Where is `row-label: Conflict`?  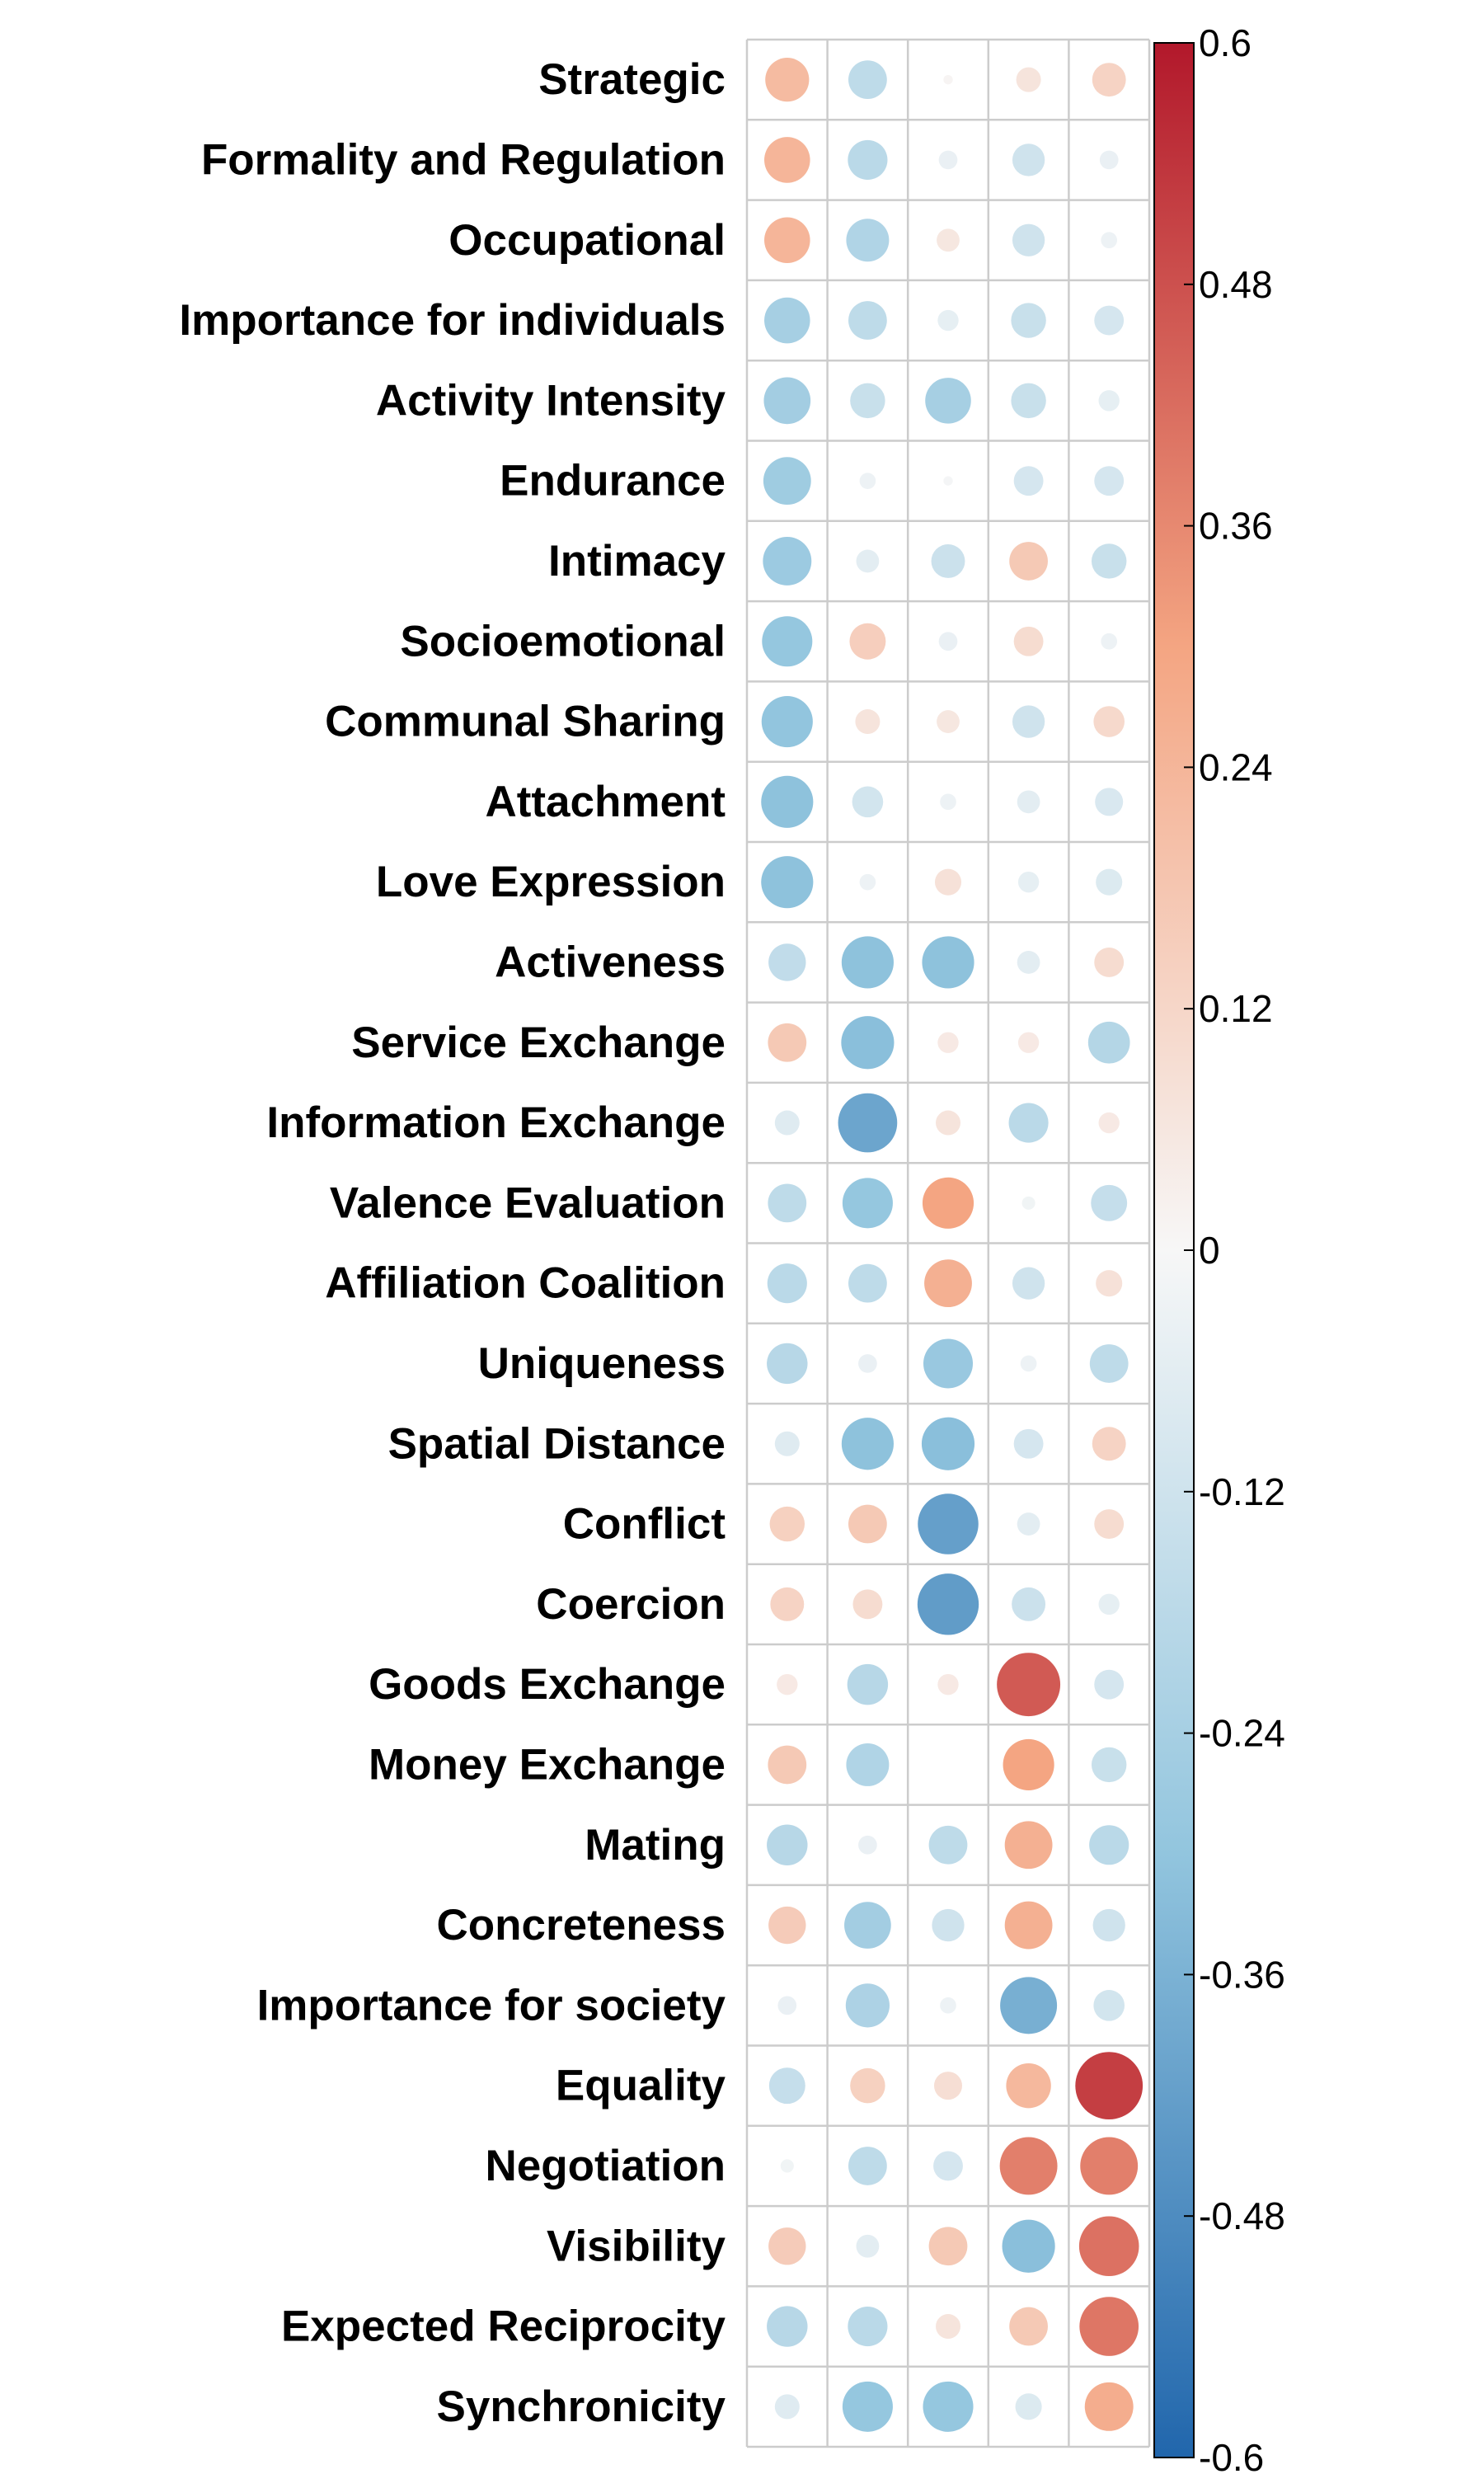
row-label: Conflict is located at coordinates (644, 1524).